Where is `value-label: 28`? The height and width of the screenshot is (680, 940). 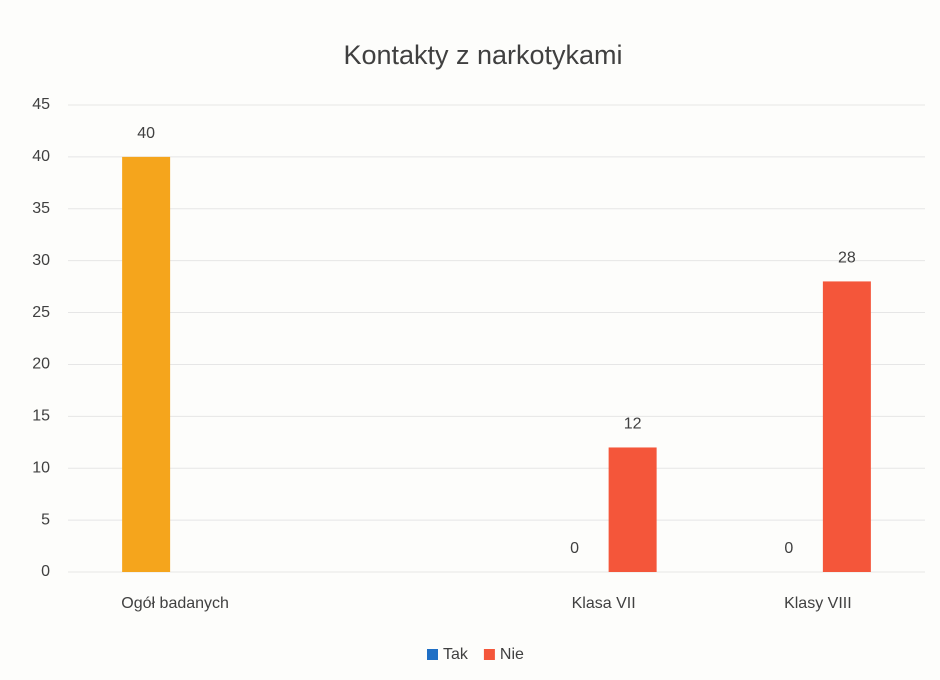 value-label: 28 is located at coordinates (847, 258).